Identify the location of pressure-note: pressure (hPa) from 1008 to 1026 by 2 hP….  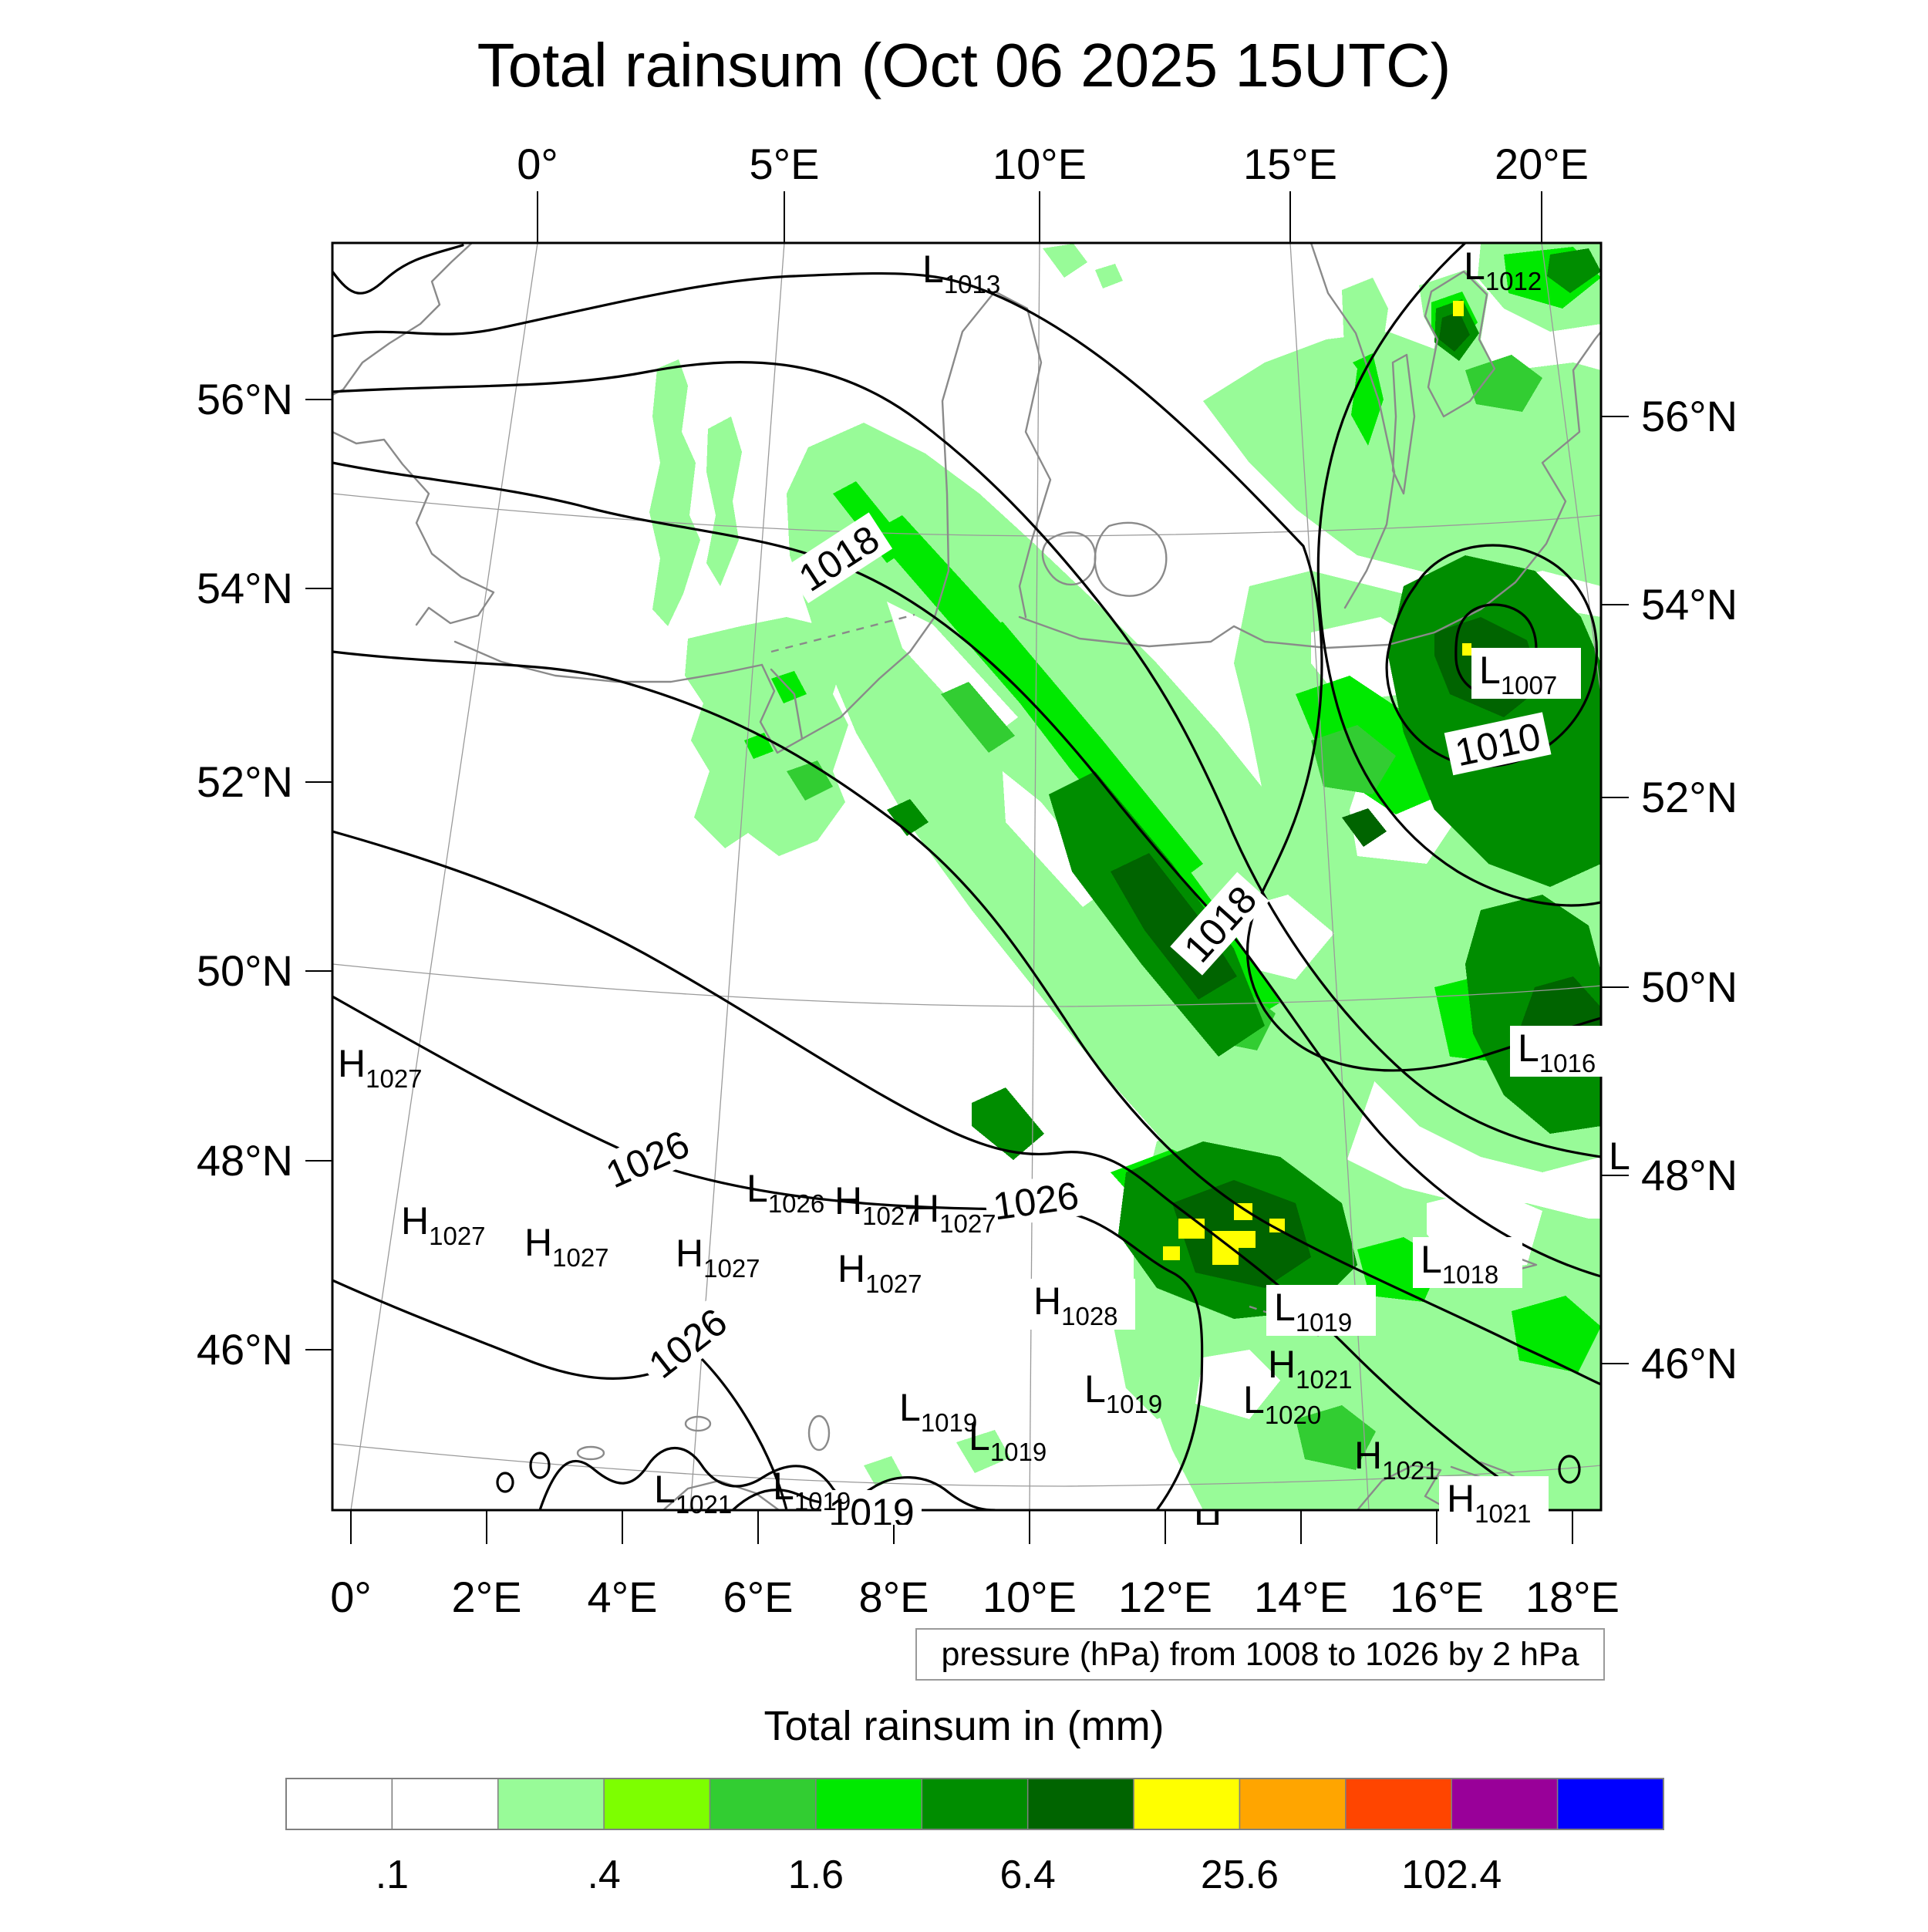
(1260, 1654).